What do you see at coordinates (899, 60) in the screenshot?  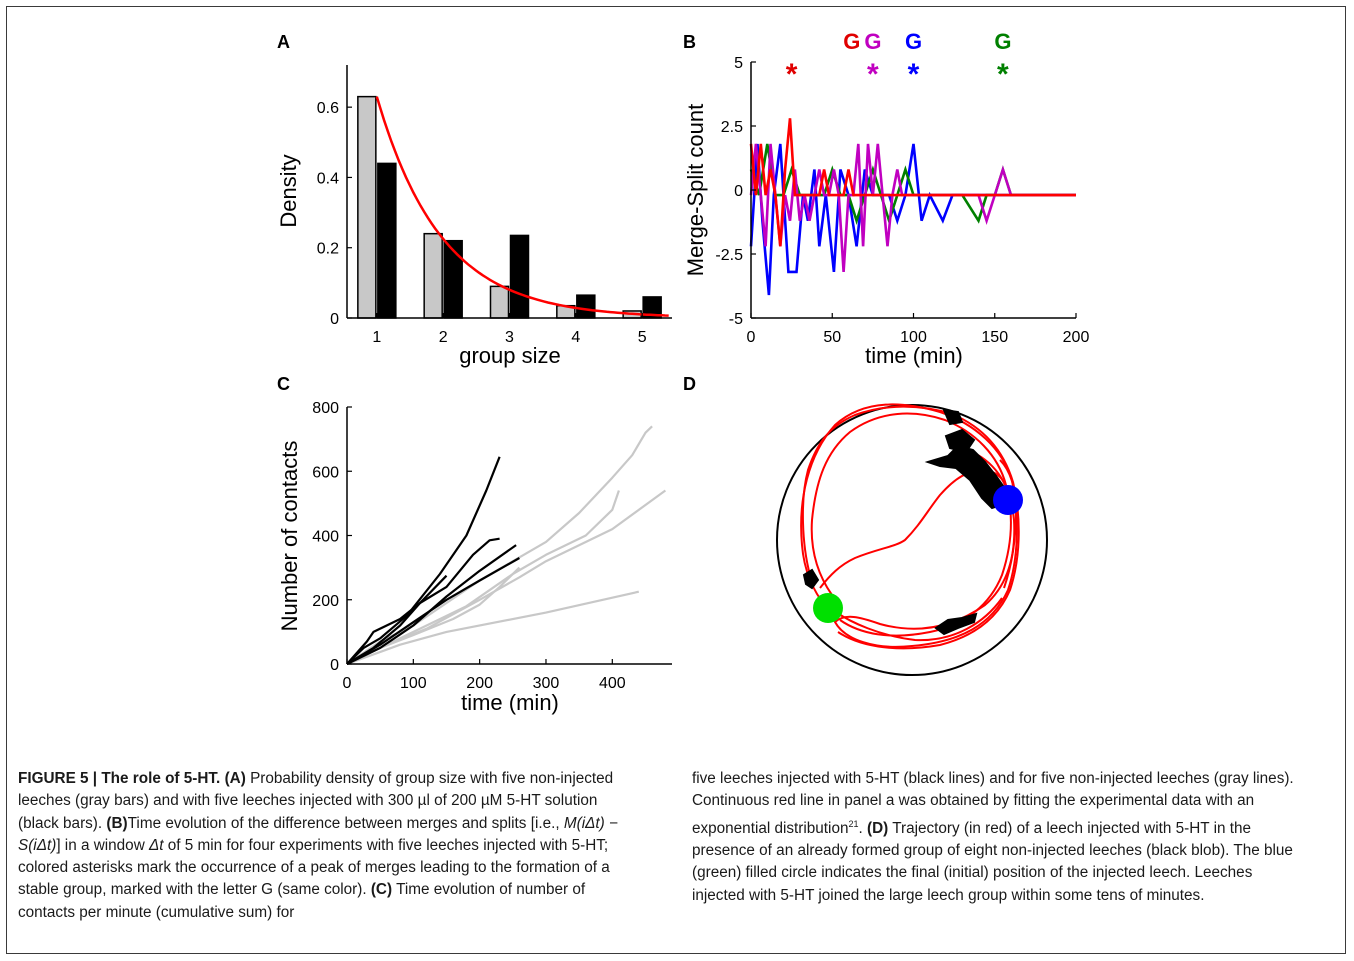 I see `panel-b-markers: *G G*G*G*` at bounding box center [899, 60].